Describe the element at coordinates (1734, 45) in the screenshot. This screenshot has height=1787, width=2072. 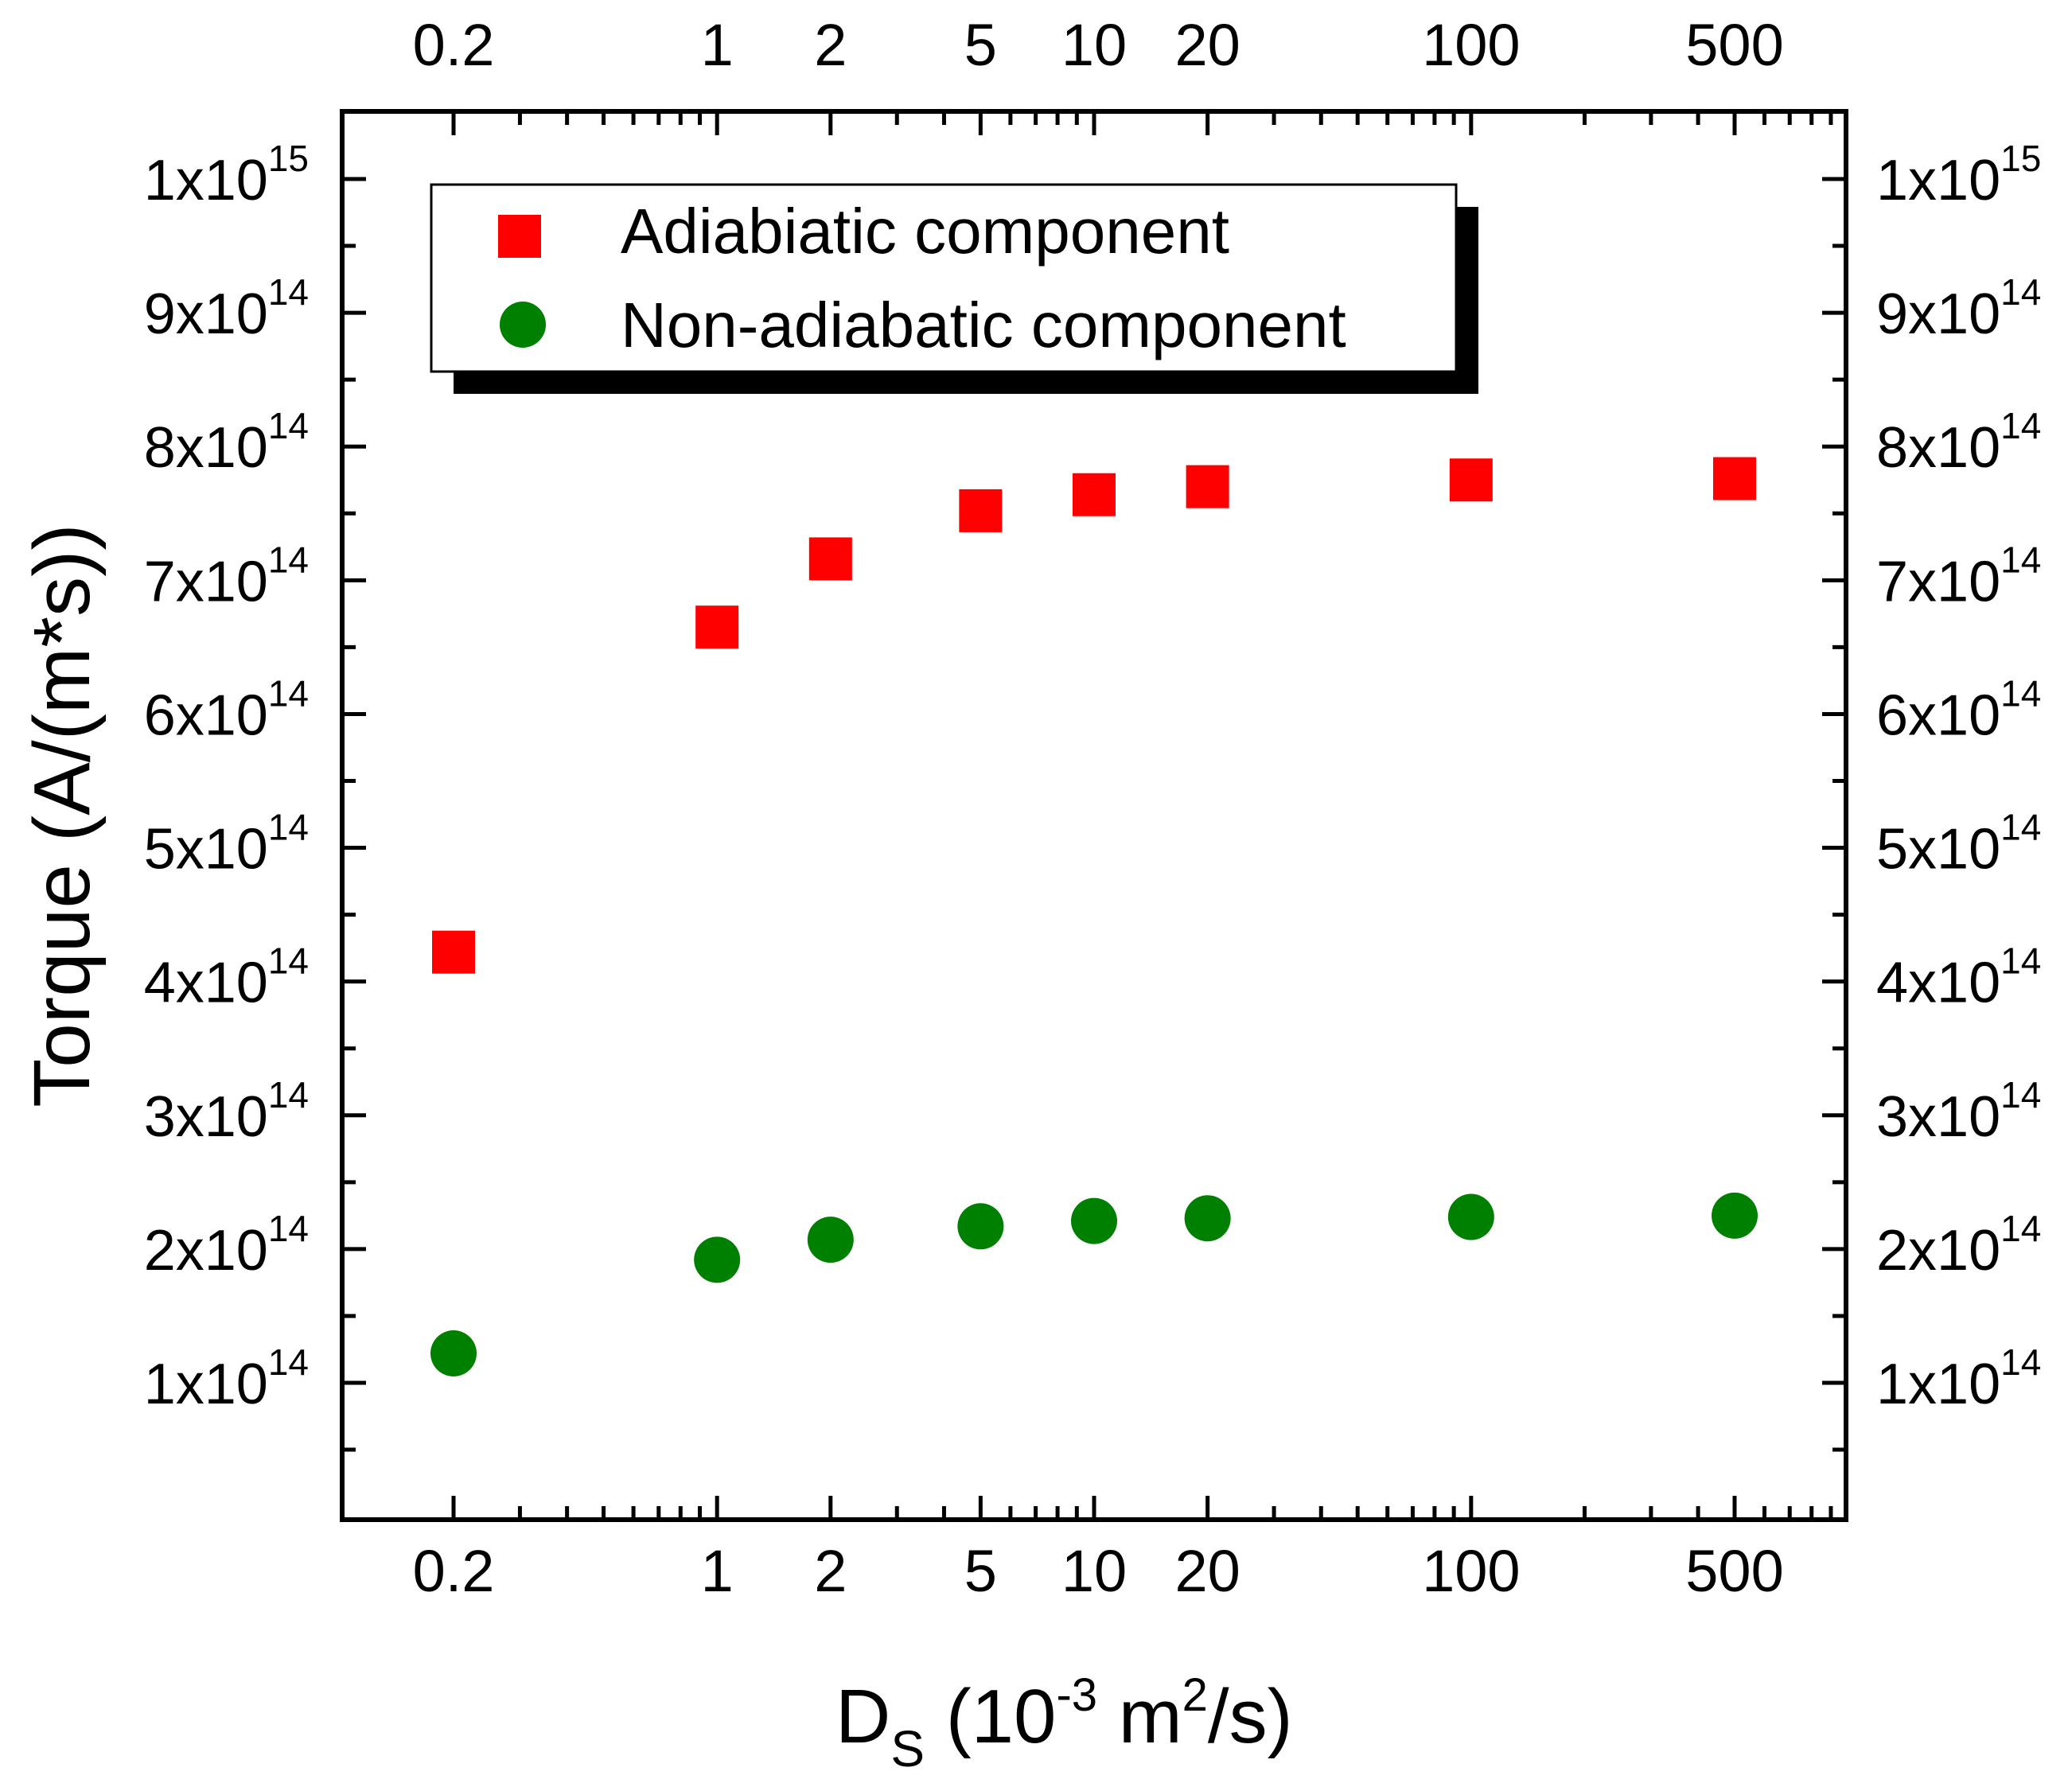
I see `x-tick-label-top: 500` at that location.